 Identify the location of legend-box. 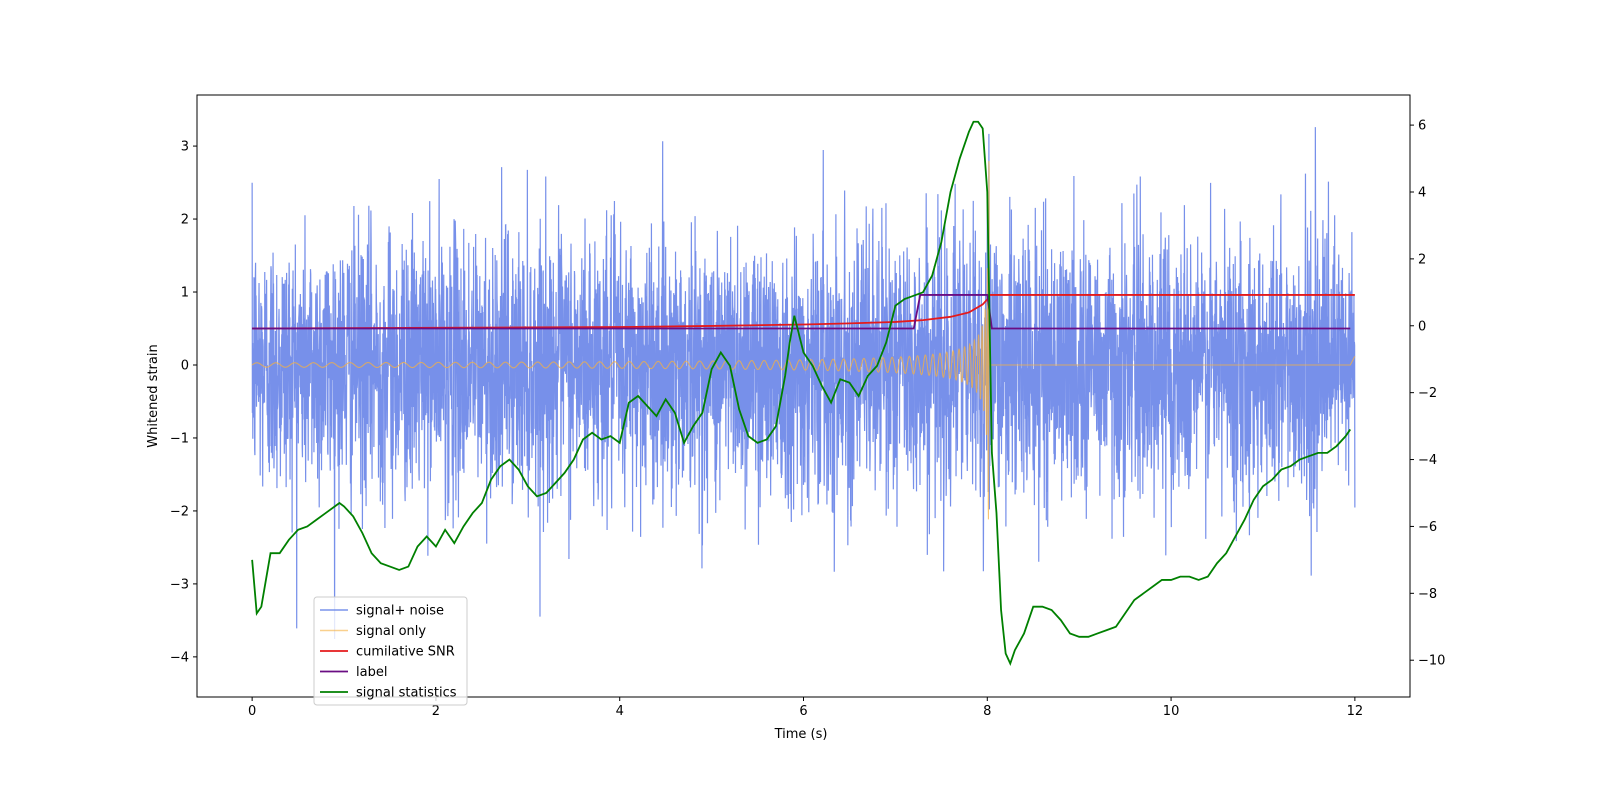
(390, 651).